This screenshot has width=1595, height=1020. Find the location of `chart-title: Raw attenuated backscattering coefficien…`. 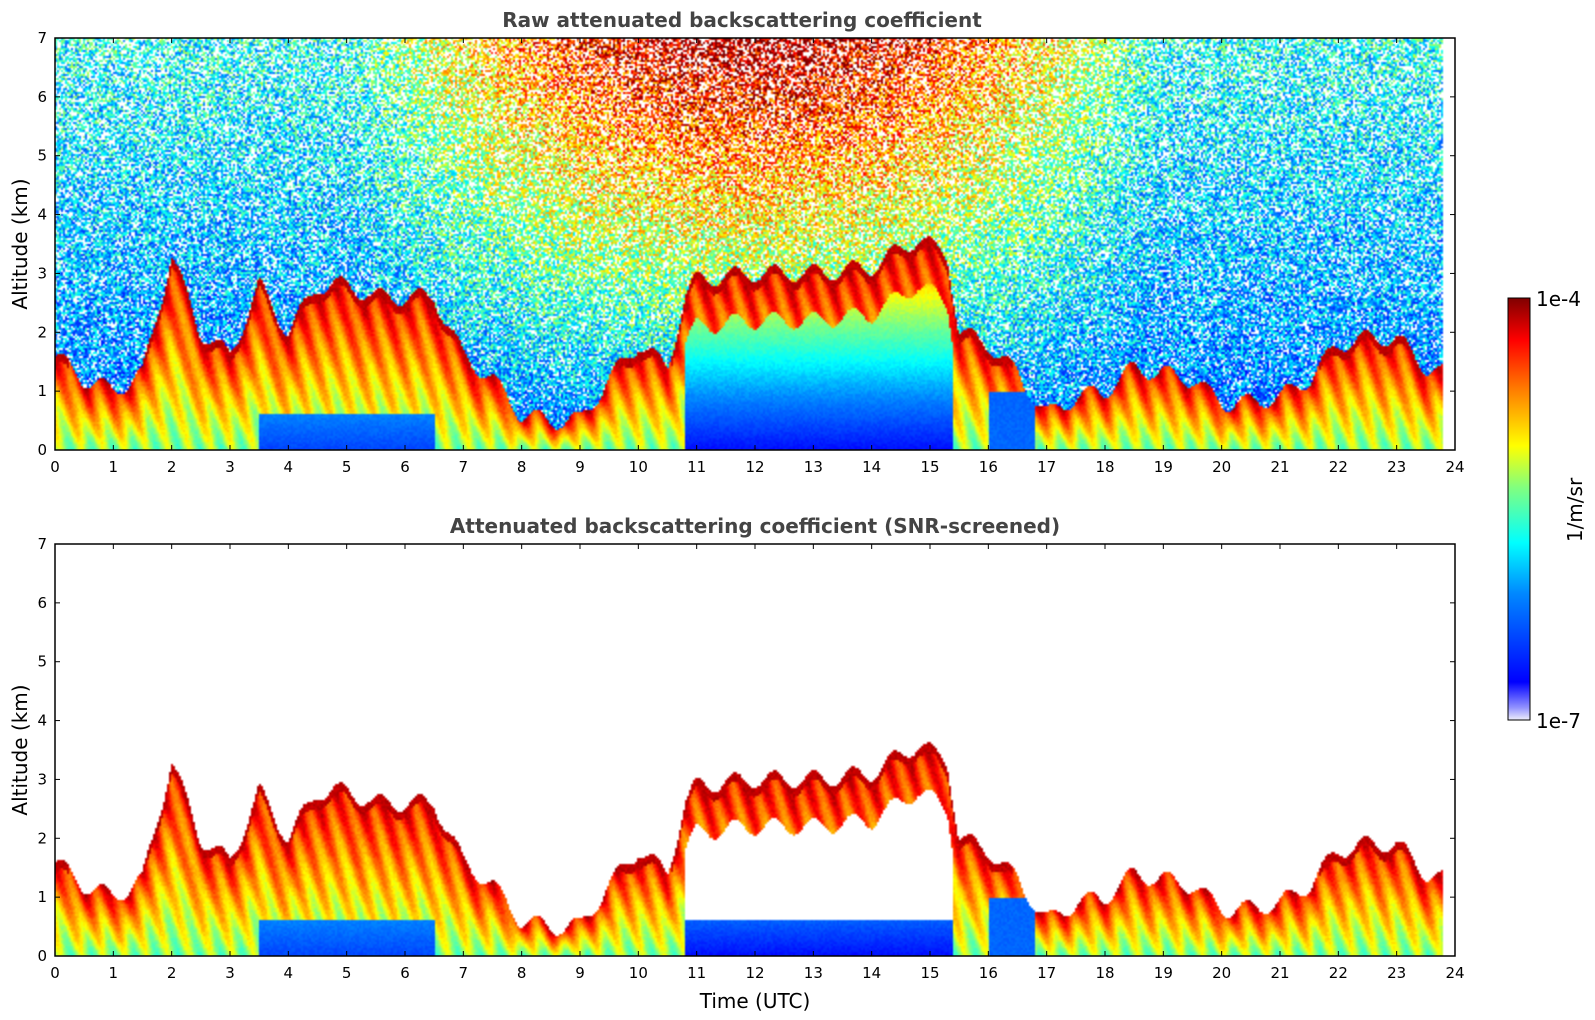

chart-title: Raw attenuated backscattering coefficien… is located at coordinates (742, 20).